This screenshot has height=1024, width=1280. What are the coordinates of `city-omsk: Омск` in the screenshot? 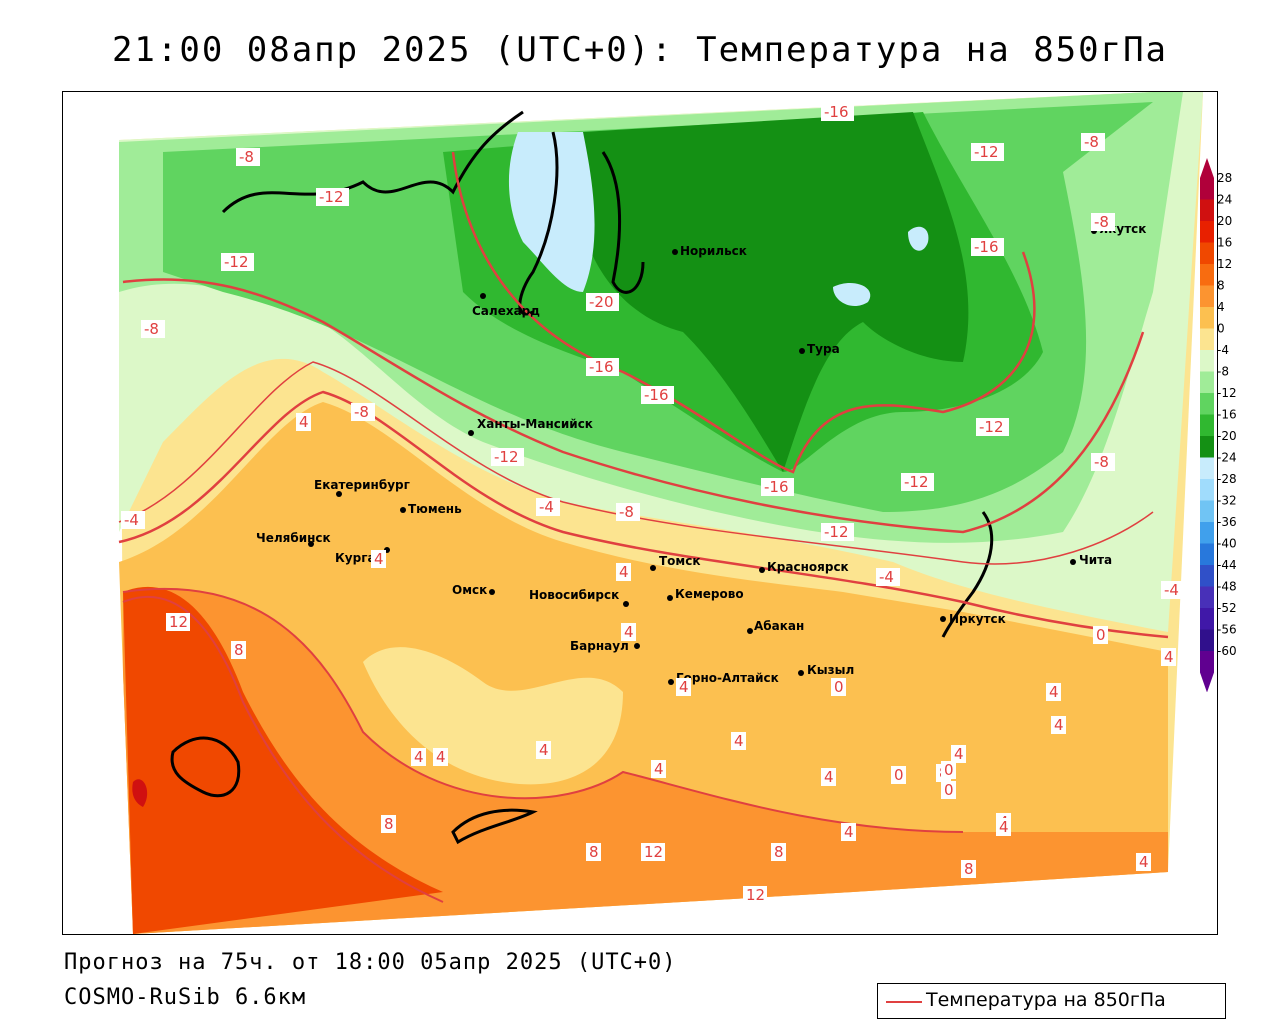 It's located at (473, 590).